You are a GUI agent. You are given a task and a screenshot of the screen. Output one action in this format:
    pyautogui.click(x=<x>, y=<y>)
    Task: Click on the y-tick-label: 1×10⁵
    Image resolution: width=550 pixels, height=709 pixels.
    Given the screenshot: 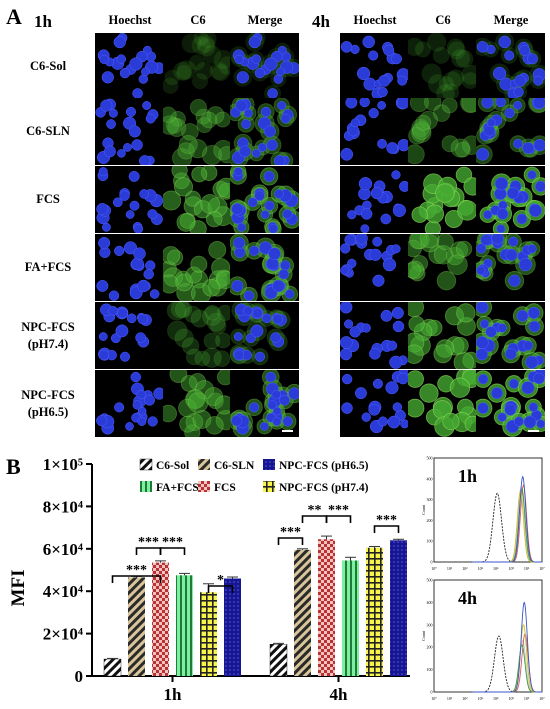 What is the action you would take?
    pyautogui.click(x=63, y=464)
    